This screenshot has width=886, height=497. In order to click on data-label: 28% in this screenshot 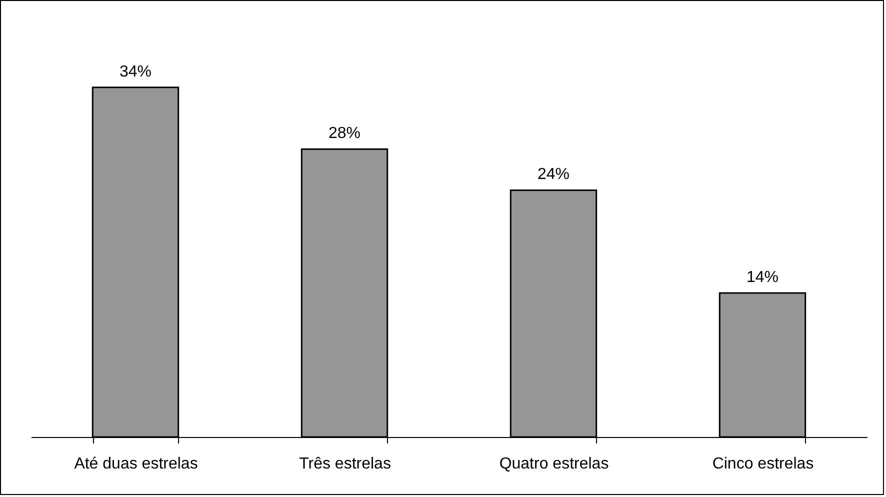, I will do `click(344, 133)`.